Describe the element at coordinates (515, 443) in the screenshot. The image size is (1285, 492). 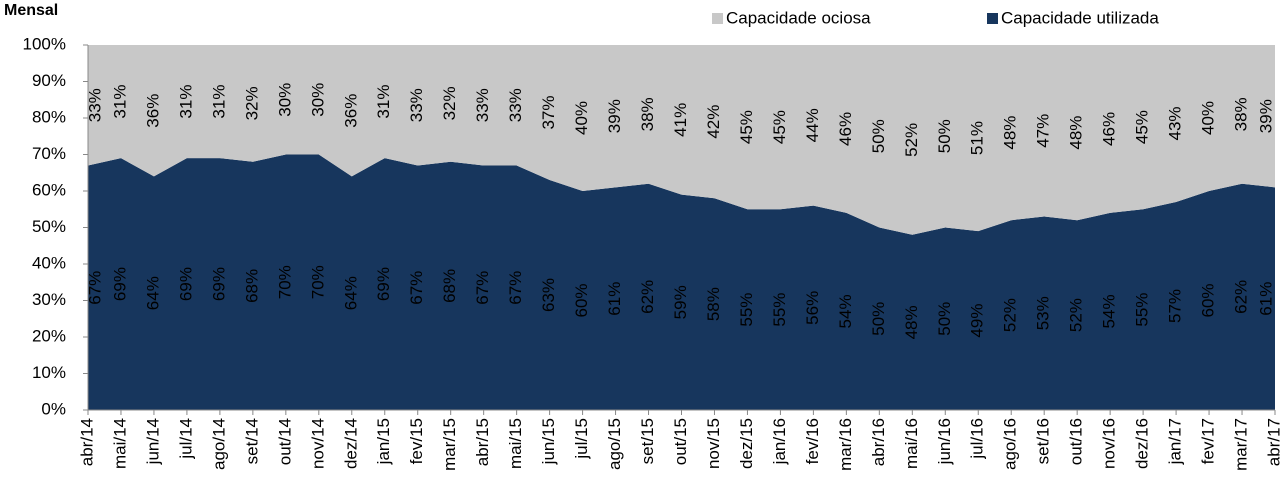
I see `x-tick-label: mai/15` at that location.